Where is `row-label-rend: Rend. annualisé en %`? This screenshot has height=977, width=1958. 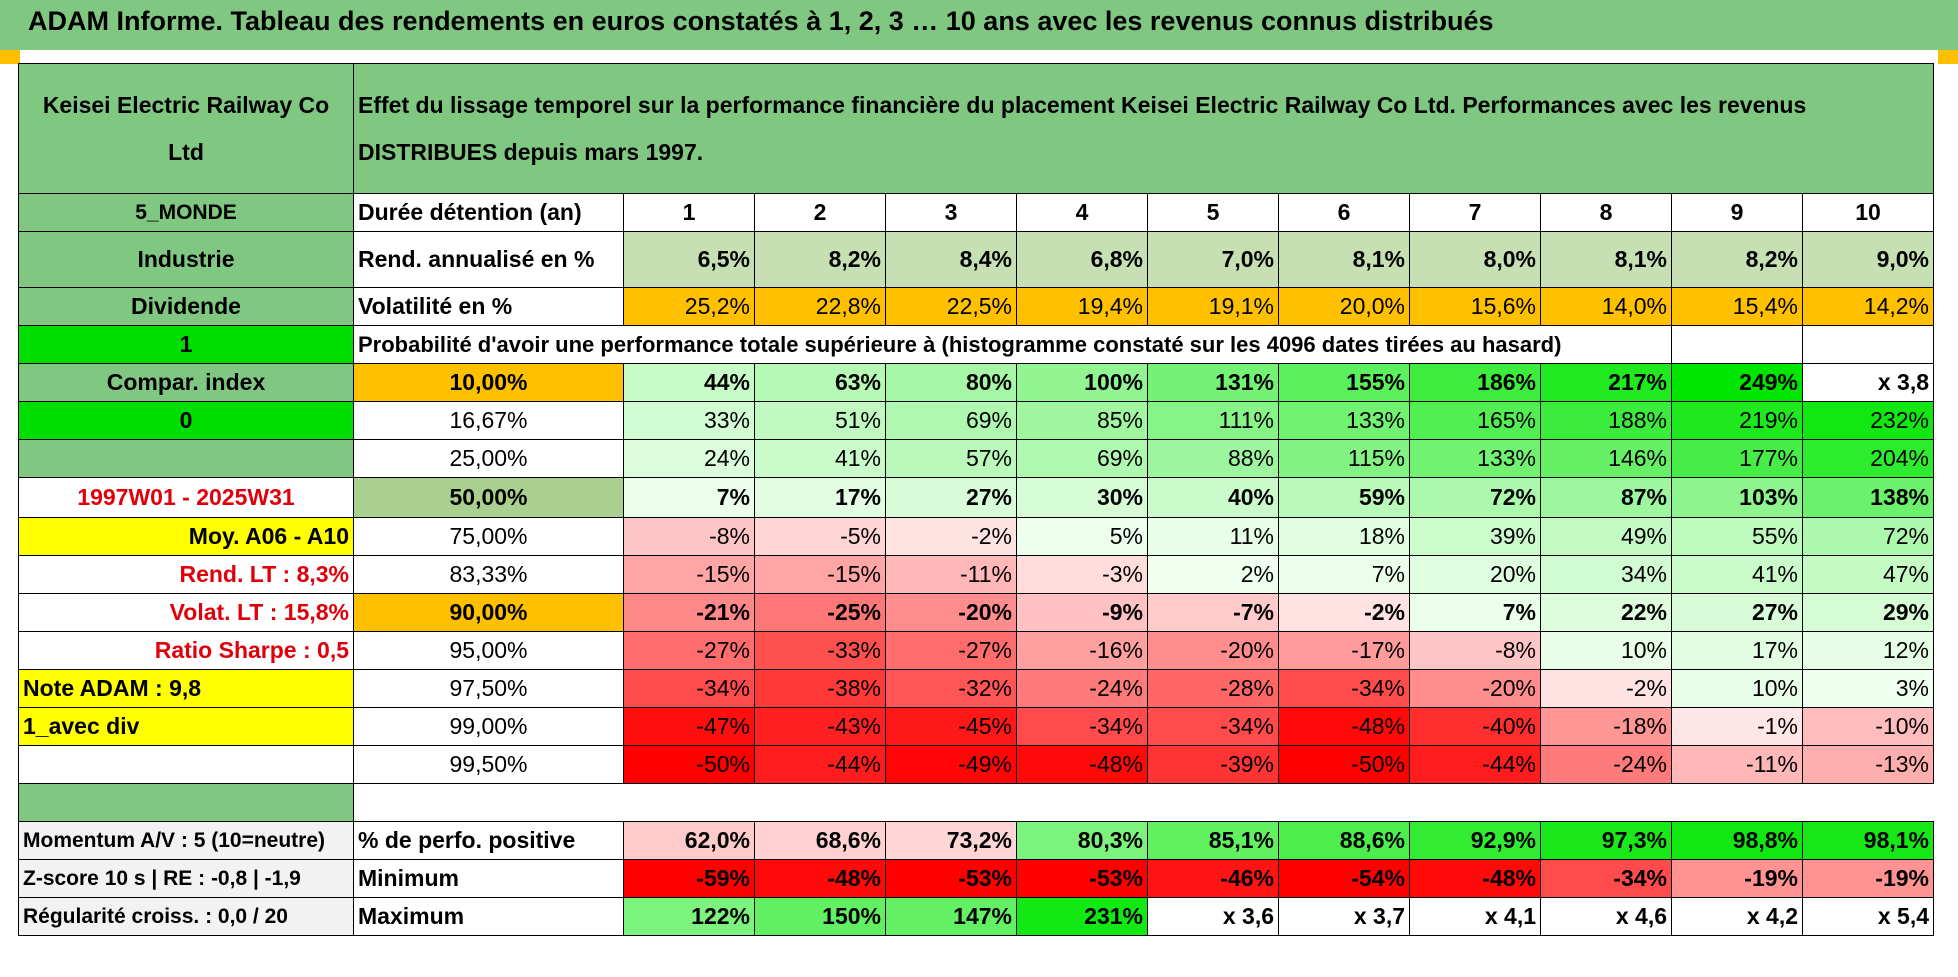
row-label-rend: Rend. annualisé en % is located at coordinates (488, 259).